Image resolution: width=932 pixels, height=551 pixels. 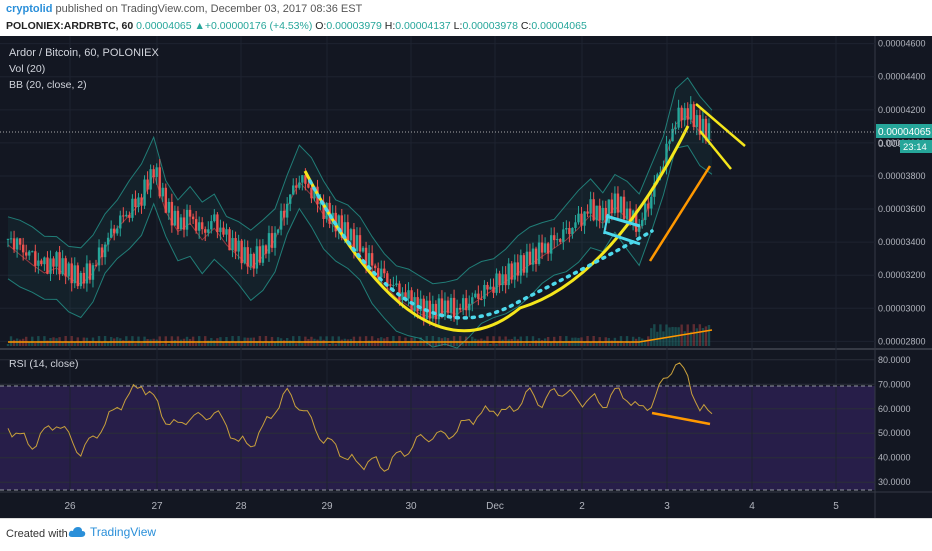 What do you see at coordinates (902, 44) in the screenshot?
I see `price-tick-label: 0.00004600` at bounding box center [902, 44].